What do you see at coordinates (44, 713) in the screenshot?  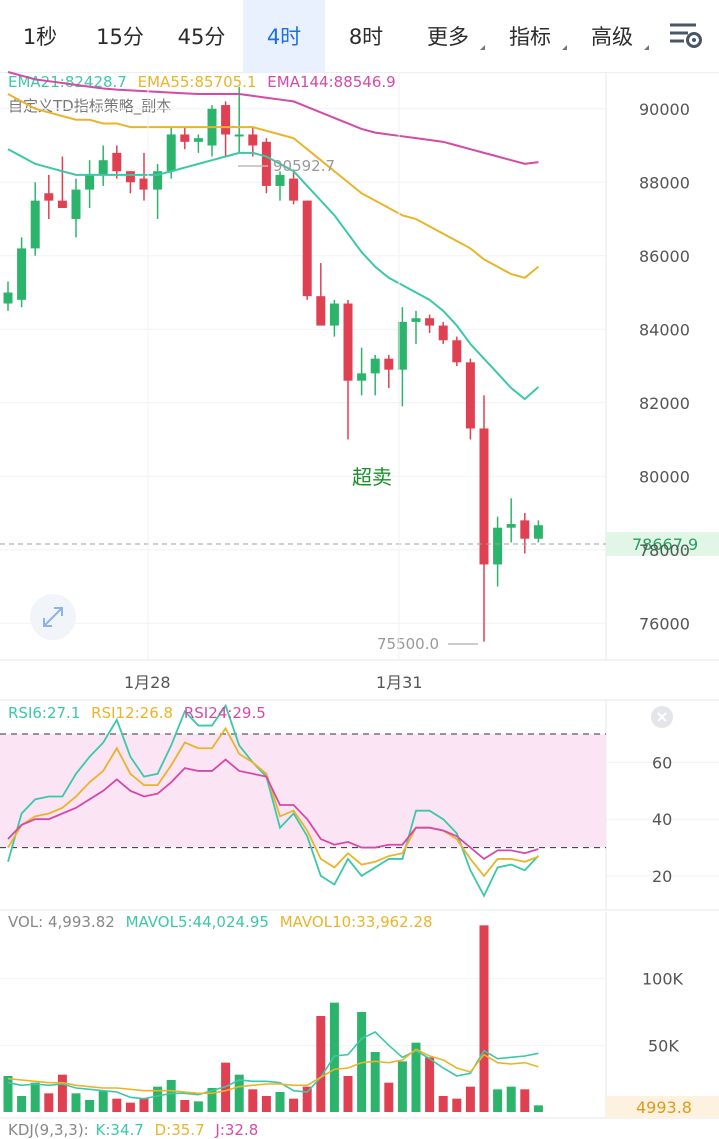 I see `rsi6-legend: RSI6:27.1` at bounding box center [44, 713].